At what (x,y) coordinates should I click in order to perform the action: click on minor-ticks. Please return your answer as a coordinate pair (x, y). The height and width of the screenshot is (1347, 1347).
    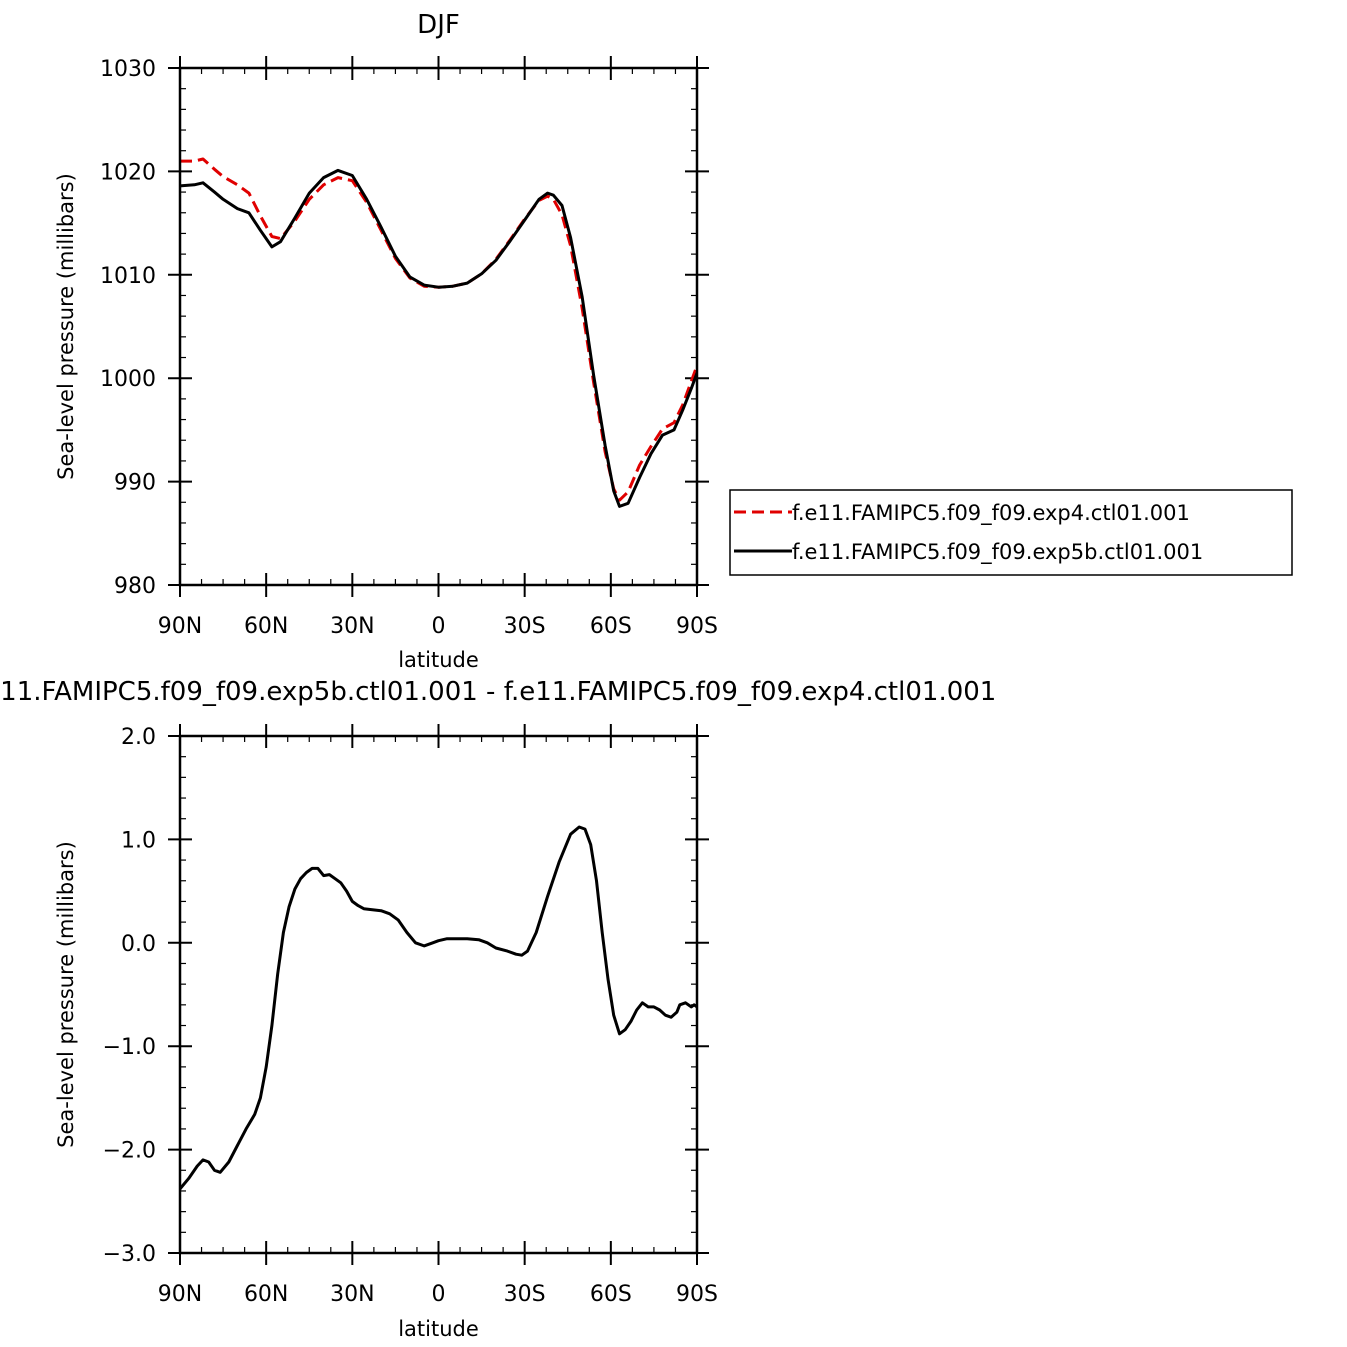
    Looking at the image, I should click on (438, 994).